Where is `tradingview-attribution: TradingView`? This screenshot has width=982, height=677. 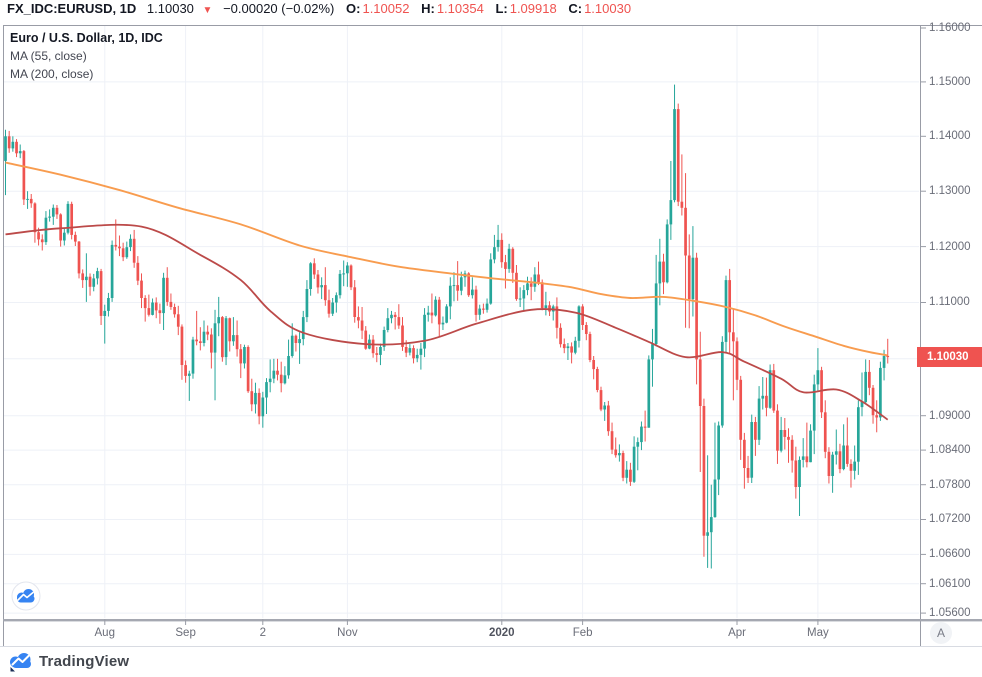 tradingview-attribution: TradingView is located at coordinates (68, 661).